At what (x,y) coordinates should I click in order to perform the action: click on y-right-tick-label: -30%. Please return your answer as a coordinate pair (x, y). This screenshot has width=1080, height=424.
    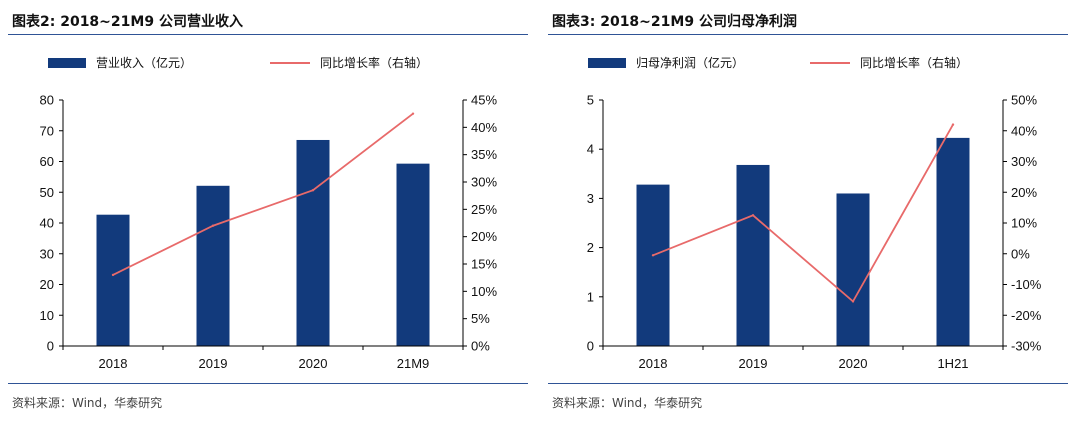
    Looking at the image, I should click on (1026, 346).